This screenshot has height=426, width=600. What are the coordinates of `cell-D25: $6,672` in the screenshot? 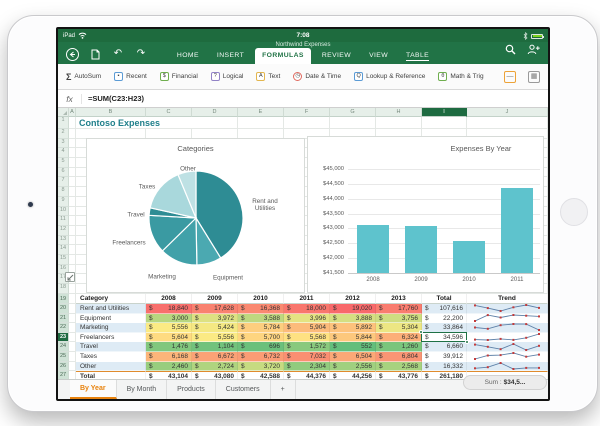 It's located at (215, 356).